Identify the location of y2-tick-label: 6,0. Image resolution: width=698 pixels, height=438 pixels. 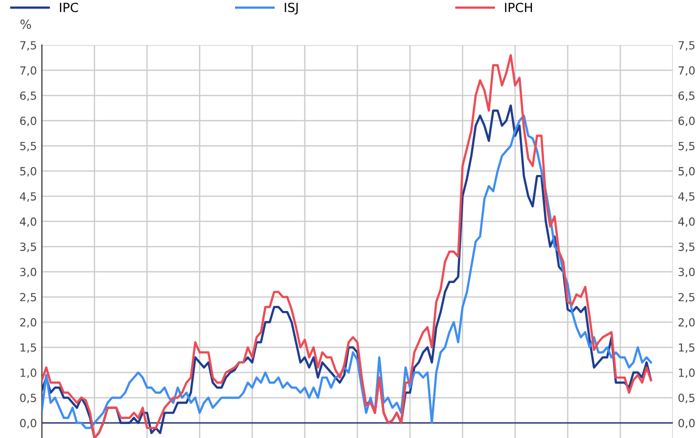
(686, 121).